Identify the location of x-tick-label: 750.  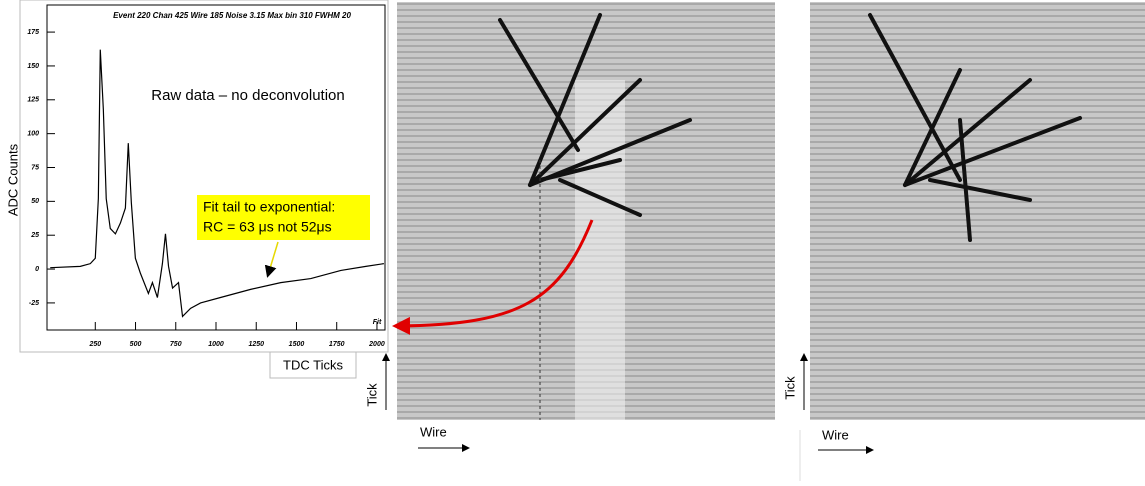
(176, 344).